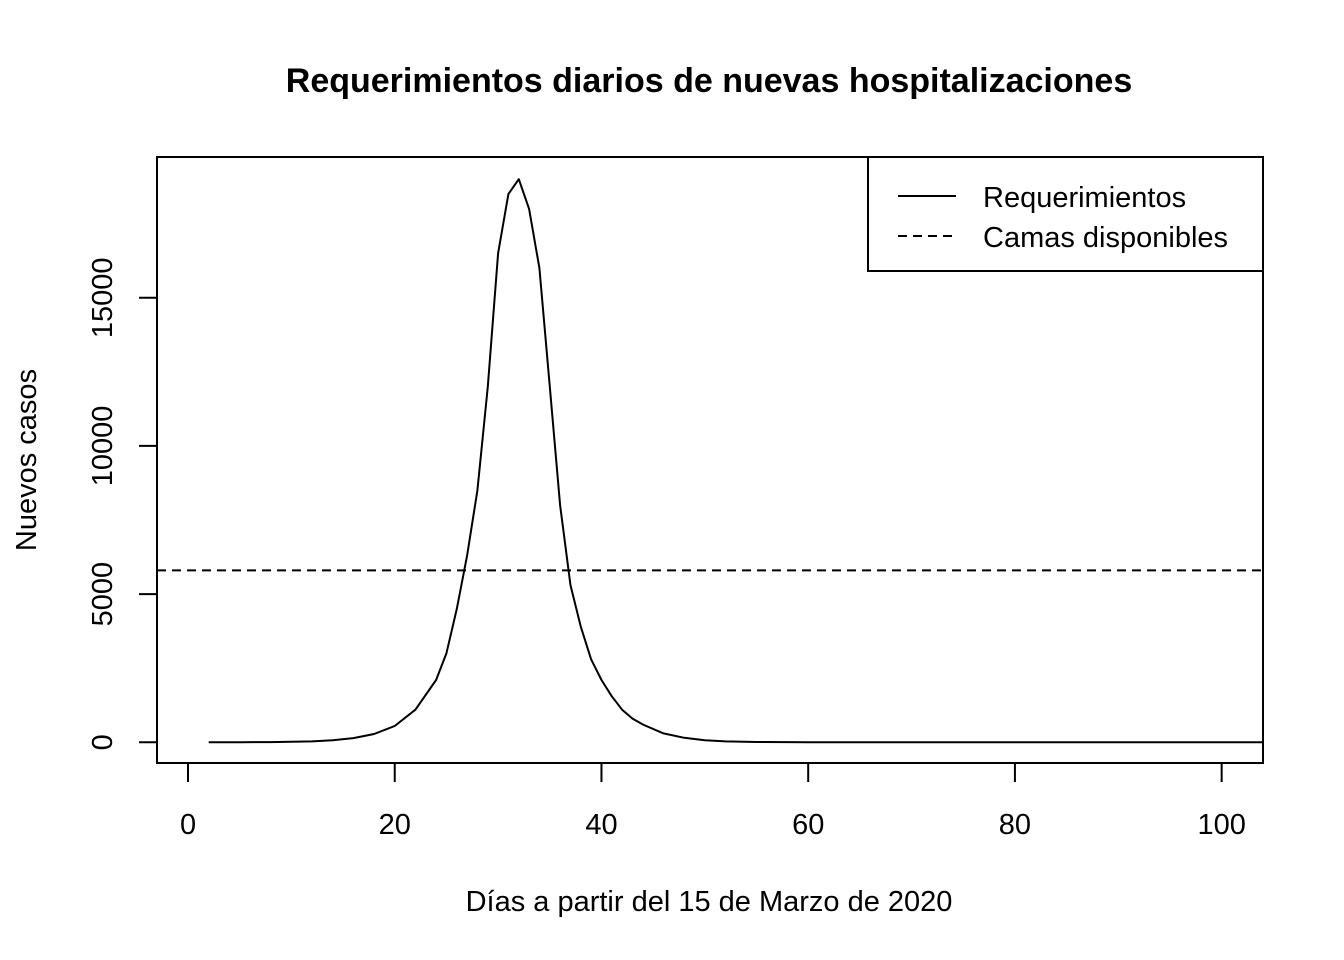 Image resolution: width=1344 pixels, height=960 pixels. Describe the element at coordinates (808, 825) in the screenshot. I see `x-tick-label: 60` at that location.